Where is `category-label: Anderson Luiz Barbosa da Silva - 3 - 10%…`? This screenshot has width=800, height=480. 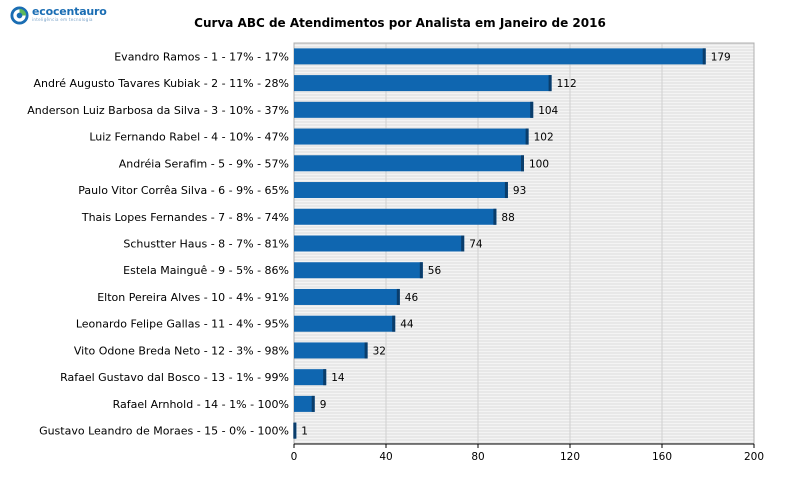 category-label: Anderson Luiz Barbosa da Silva - 3 - 10%… is located at coordinates (158, 110).